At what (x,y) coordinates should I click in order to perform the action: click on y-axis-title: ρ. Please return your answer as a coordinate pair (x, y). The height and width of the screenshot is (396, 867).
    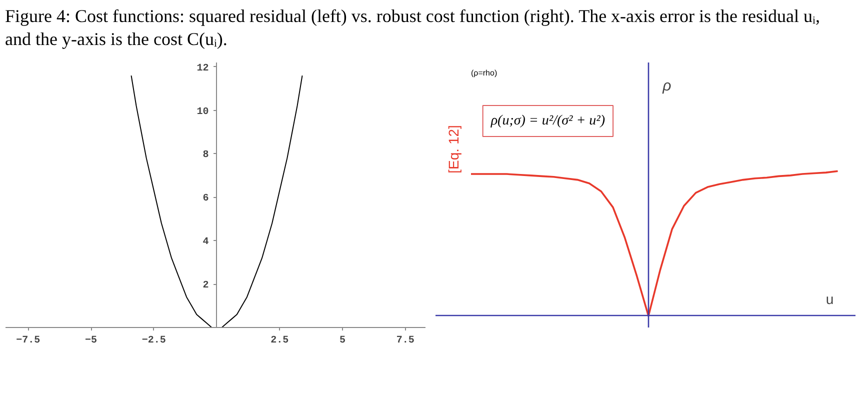
    Looking at the image, I should click on (667, 85).